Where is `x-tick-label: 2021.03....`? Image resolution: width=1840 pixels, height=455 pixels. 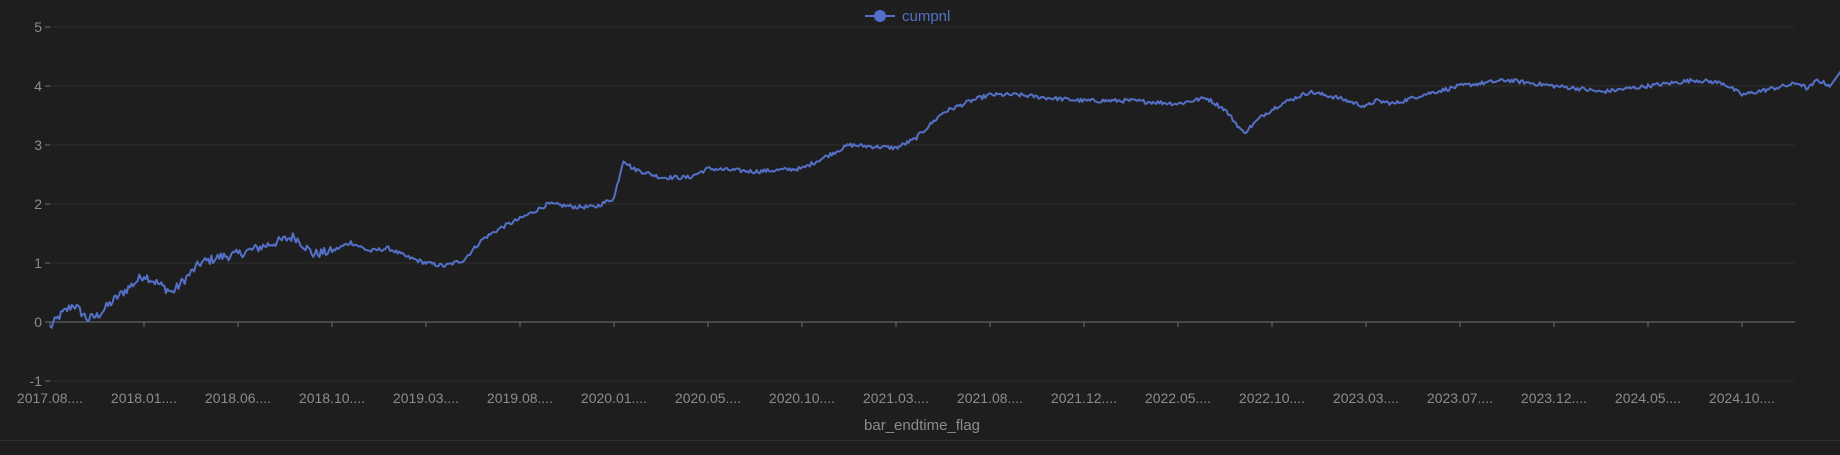
x-tick-label: 2021.03.... is located at coordinates (896, 398).